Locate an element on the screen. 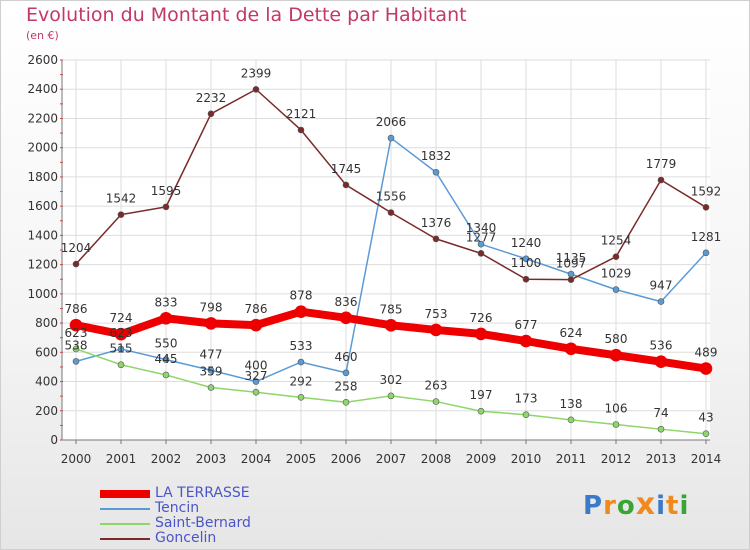 This screenshot has width=750, height=550. data-label-goncelin: 1592 is located at coordinates (706, 191).